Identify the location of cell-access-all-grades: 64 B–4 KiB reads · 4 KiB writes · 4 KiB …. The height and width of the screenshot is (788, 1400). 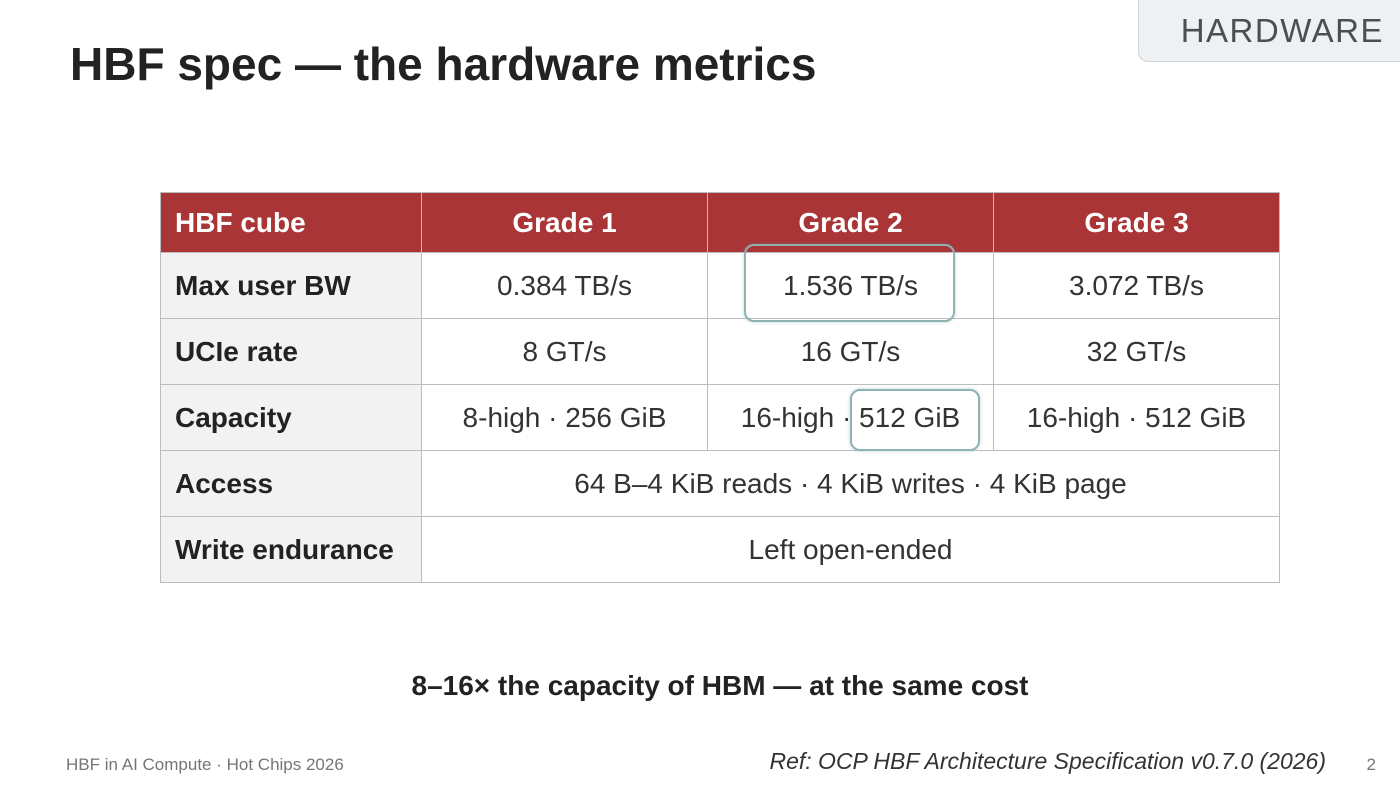
(850, 483).